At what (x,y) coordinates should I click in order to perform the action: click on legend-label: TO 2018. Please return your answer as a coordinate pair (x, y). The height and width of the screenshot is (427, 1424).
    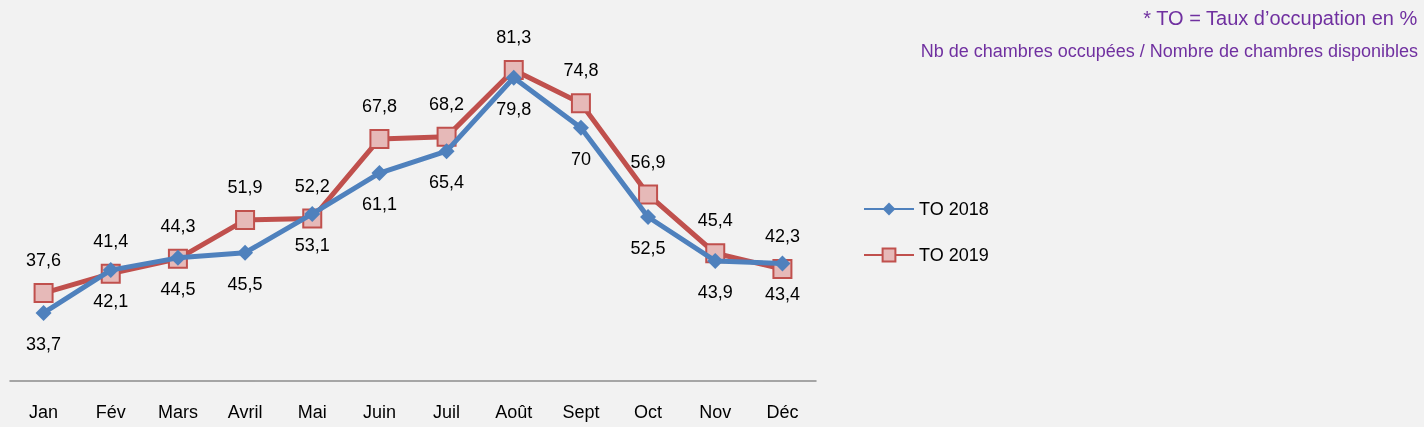
    Looking at the image, I should click on (954, 209).